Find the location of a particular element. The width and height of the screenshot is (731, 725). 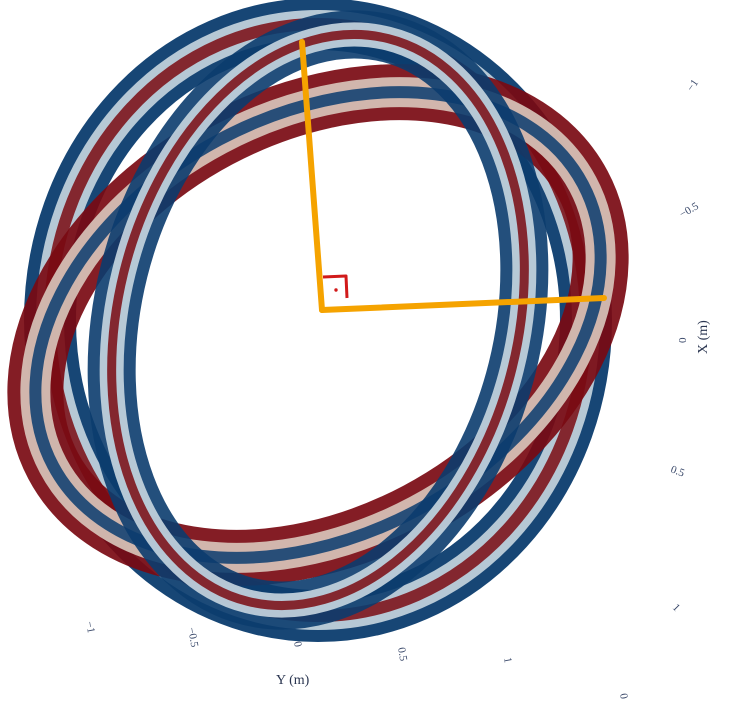

orange-line-vertical is located at coordinates (312, 176).